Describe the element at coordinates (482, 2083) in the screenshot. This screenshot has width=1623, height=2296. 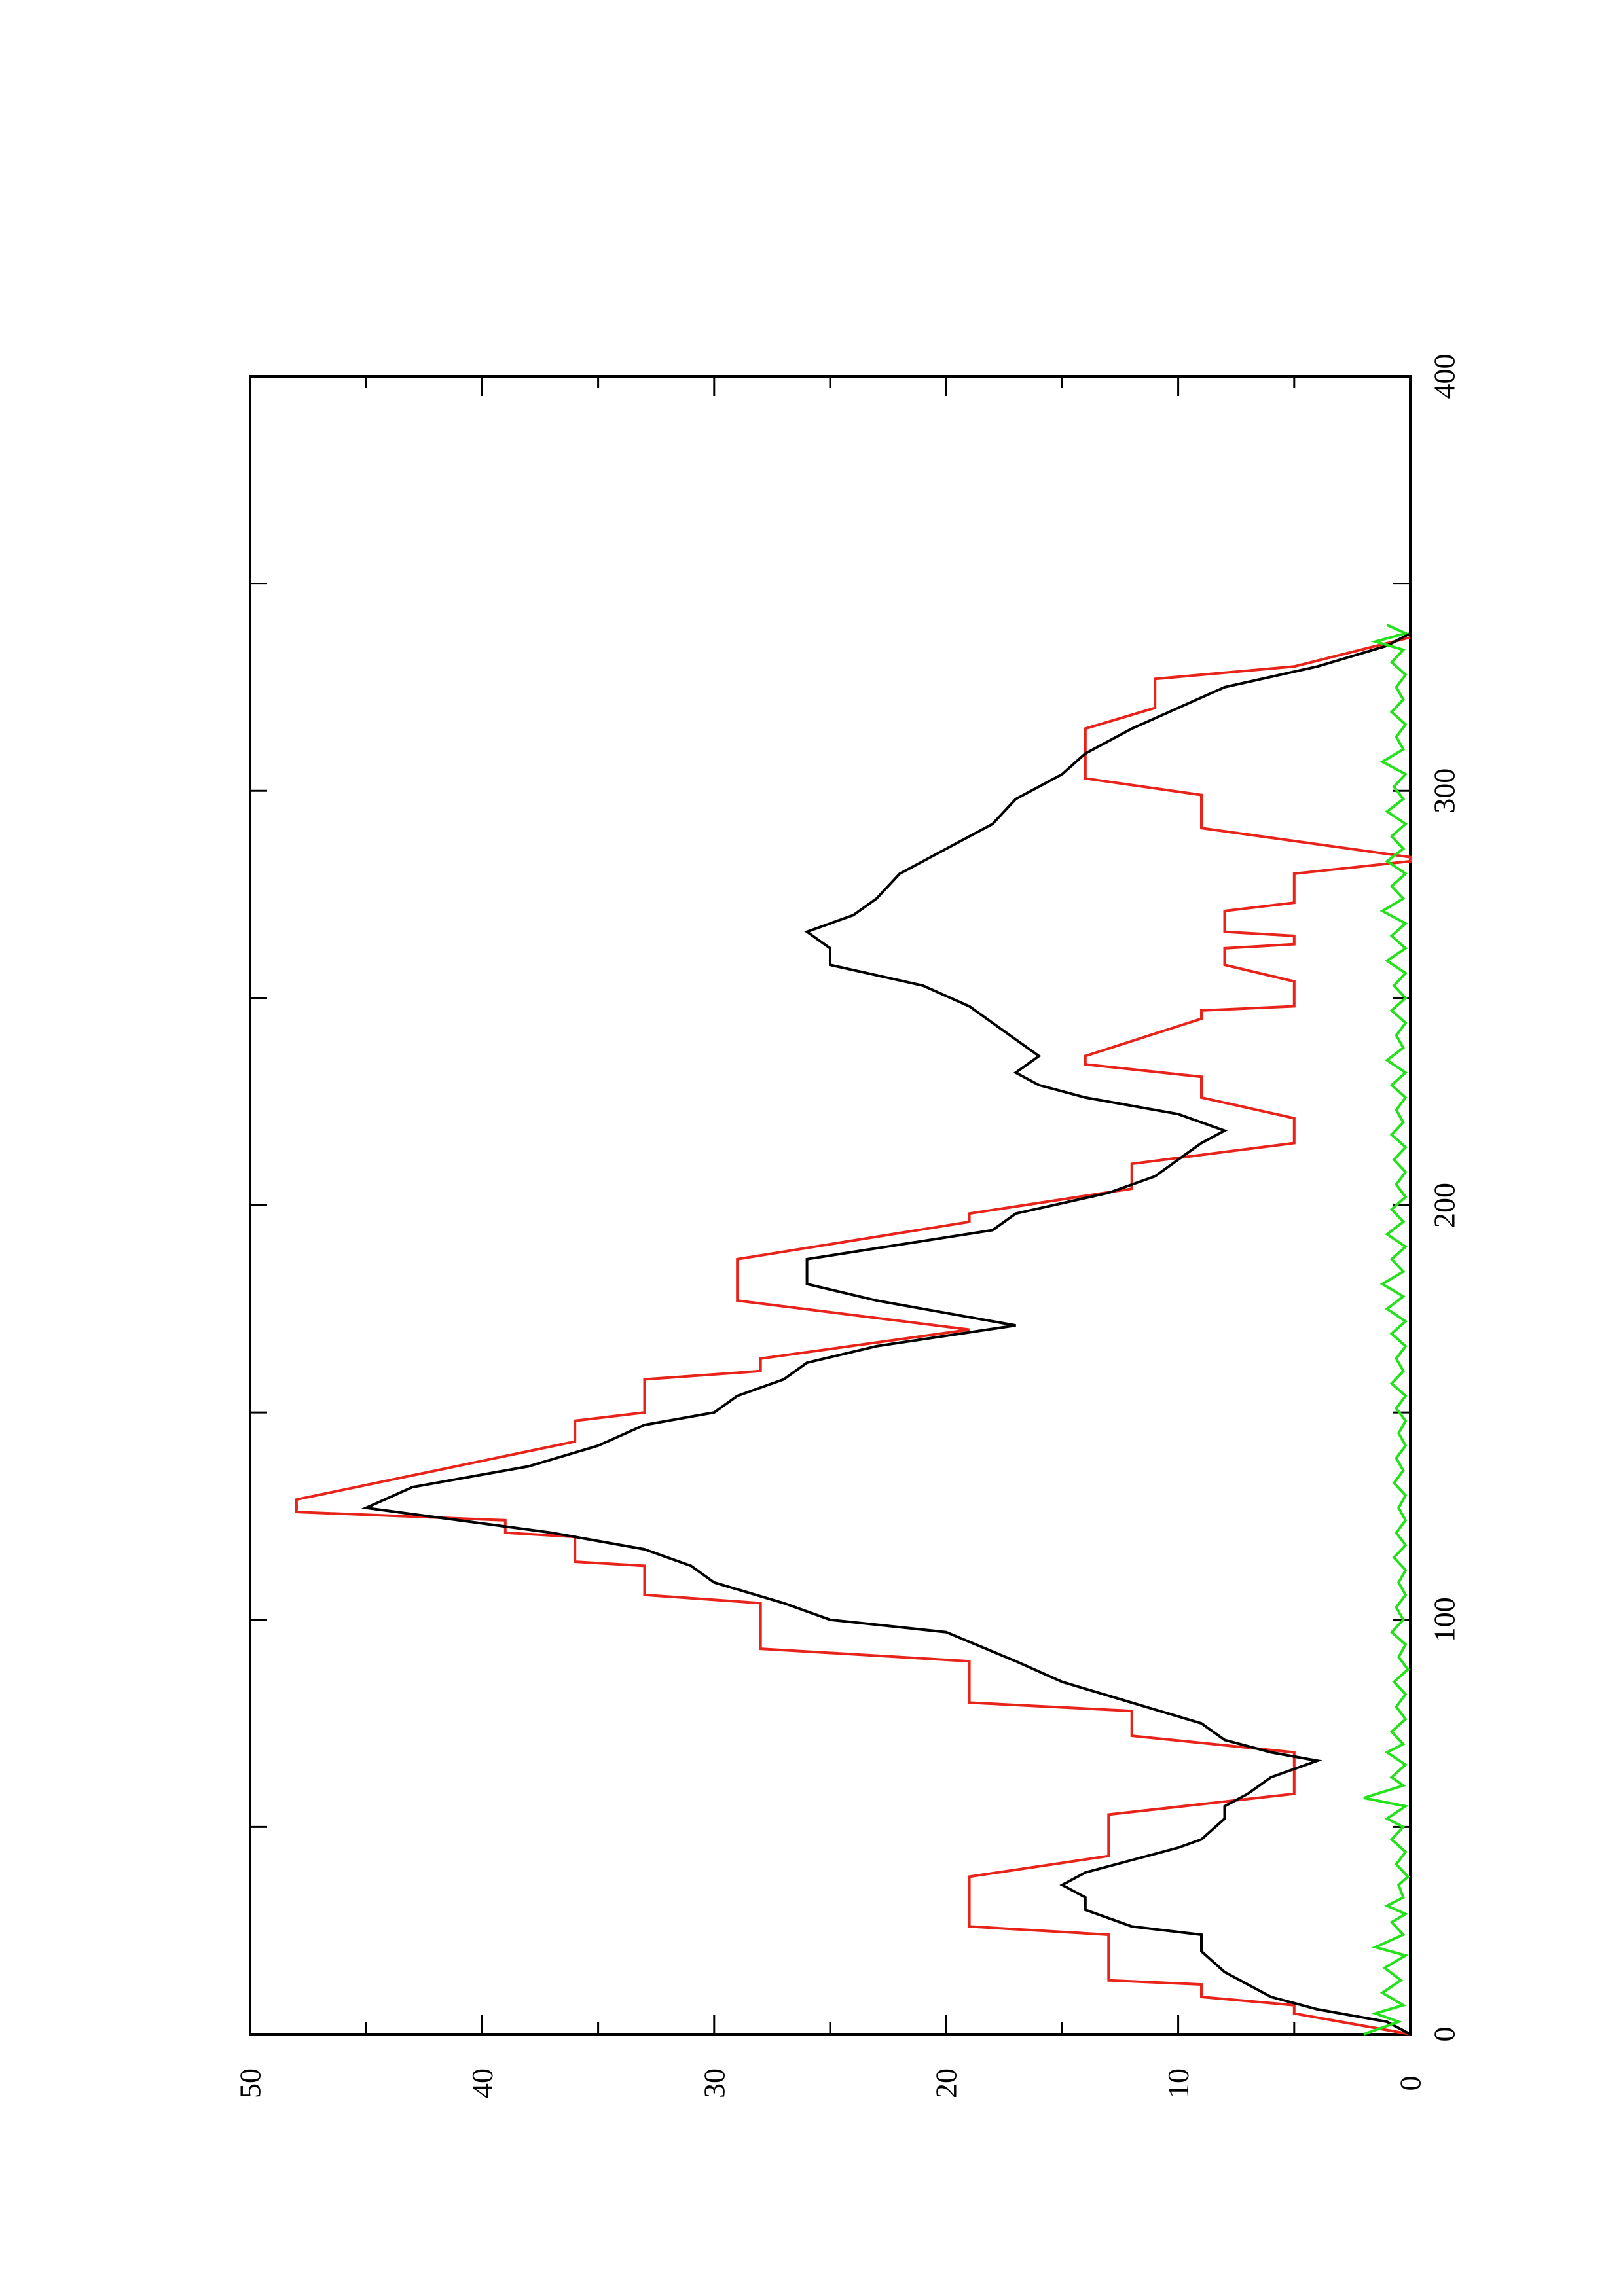
I see `y-tick-label: 40` at that location.